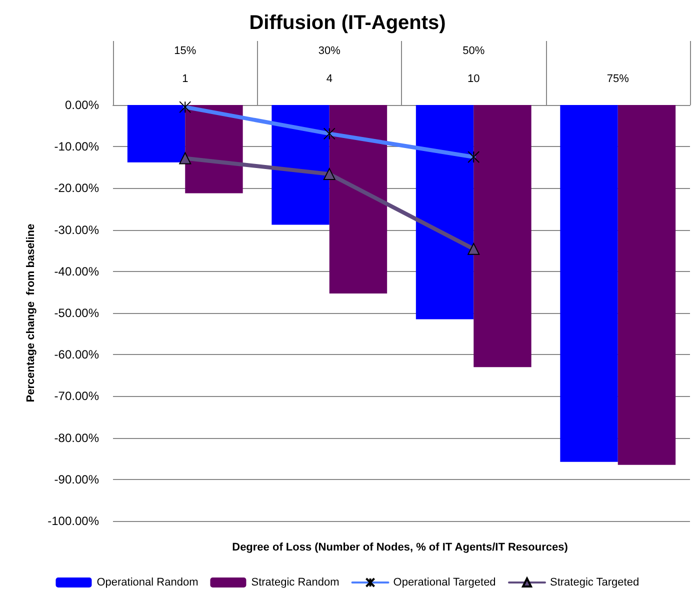  I want to click on y-tick-label: -50.00%, so click(77, 313).